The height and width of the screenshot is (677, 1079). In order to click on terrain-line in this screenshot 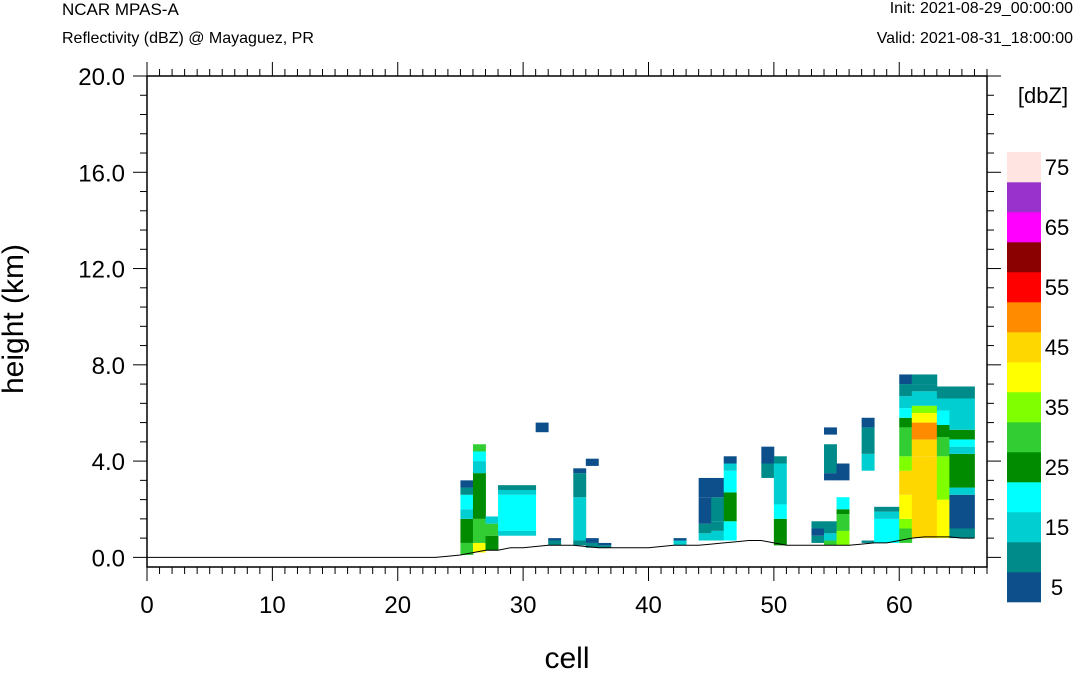, I will do `click(561, 547)`.